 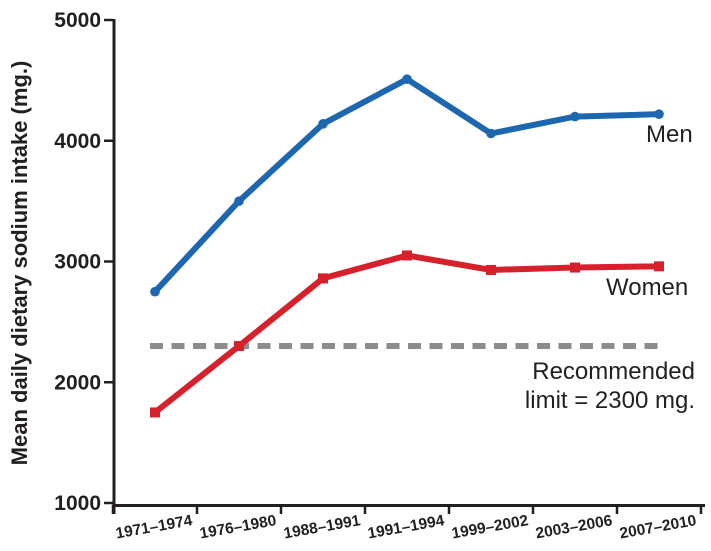 I want to click on y-tick-label: 4000, so click(x=77, y=141).